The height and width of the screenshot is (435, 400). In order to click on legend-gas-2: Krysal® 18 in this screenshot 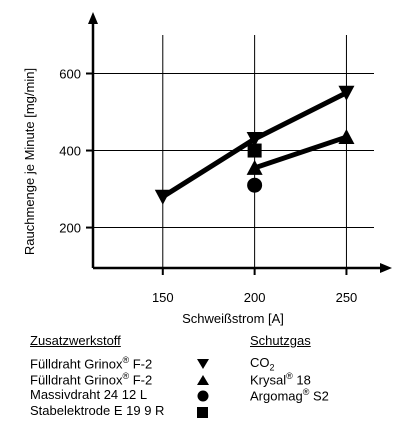, I will do `click(280, 379)`.